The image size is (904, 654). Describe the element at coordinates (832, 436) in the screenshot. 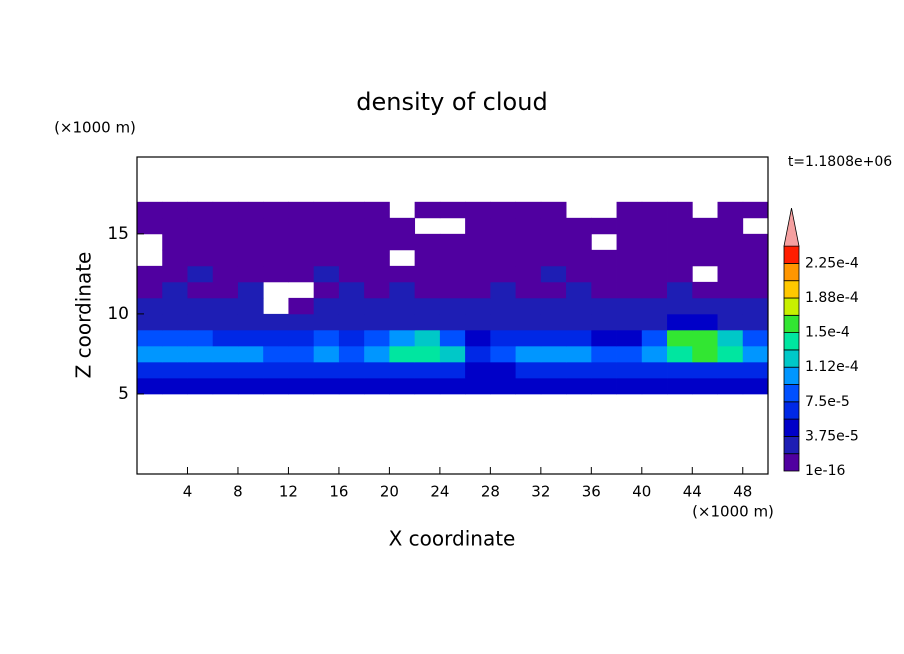

I see `colorbar-label: 3.75e-5` at that location.